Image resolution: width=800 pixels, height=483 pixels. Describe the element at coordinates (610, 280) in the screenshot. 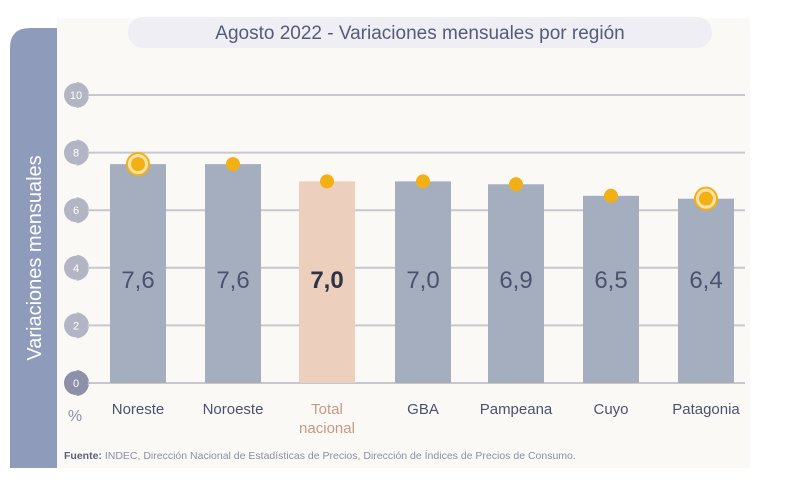

I see `data-label: 6,5` at that location.